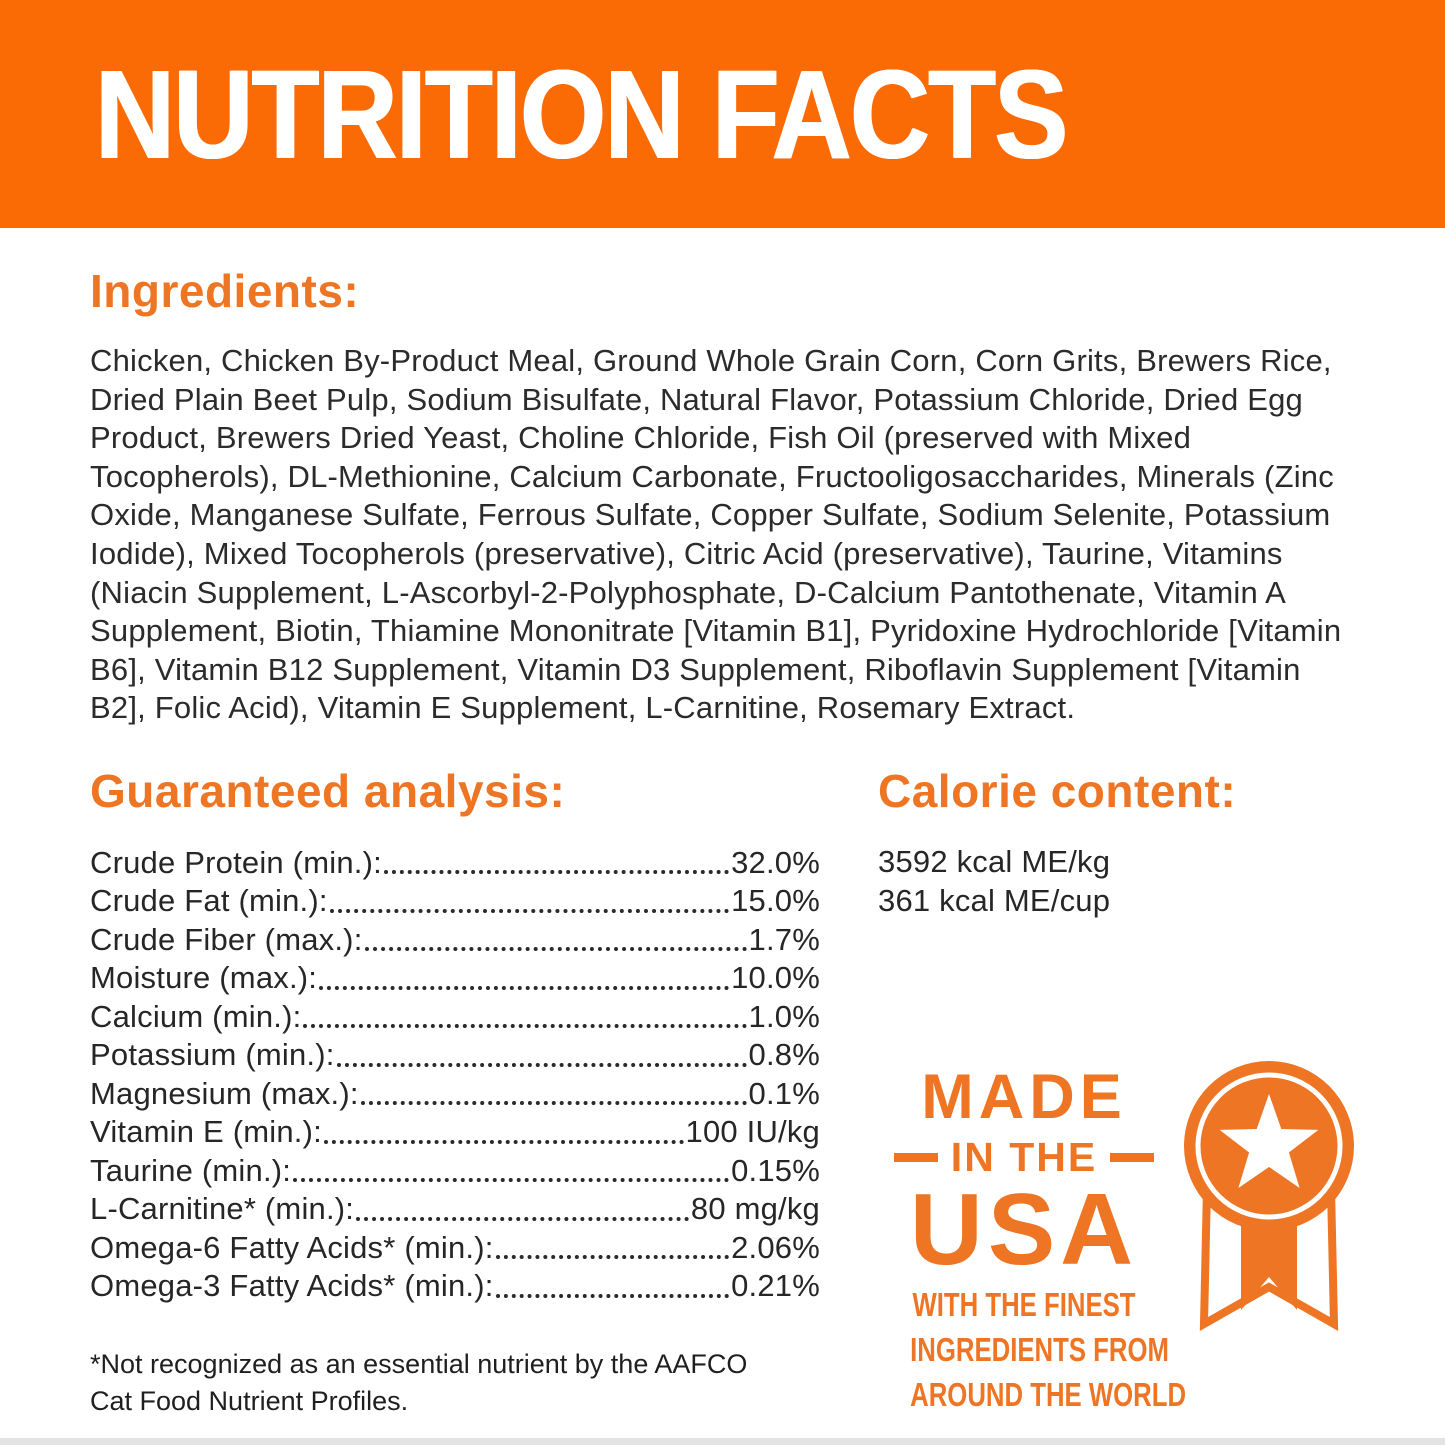  I want to click on badge-in-the-label: IN THE, so click(1024, 1156).